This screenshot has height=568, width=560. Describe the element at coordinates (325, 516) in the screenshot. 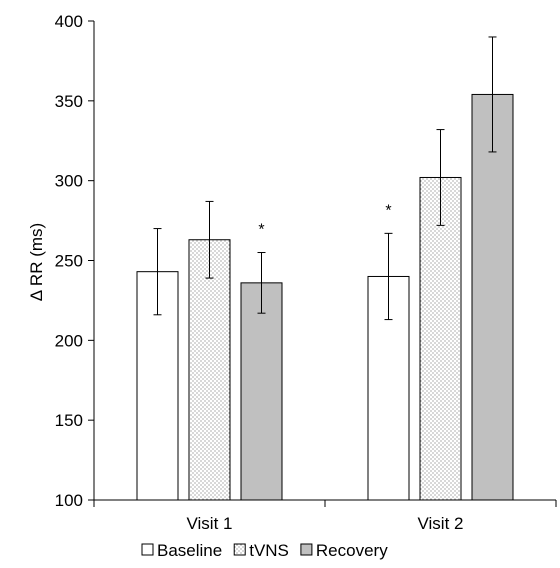

I see `x-axis: Visit 1 Visit 2` at that location.